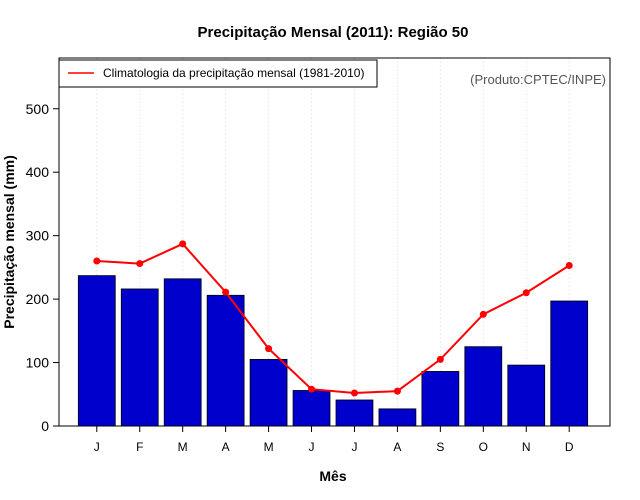 This screenshot has height=500, width=640. What do you see at coordinates (38, 363) in the screenshot?
I see `y-tick-label: 100` at bounding box center [38, 363].